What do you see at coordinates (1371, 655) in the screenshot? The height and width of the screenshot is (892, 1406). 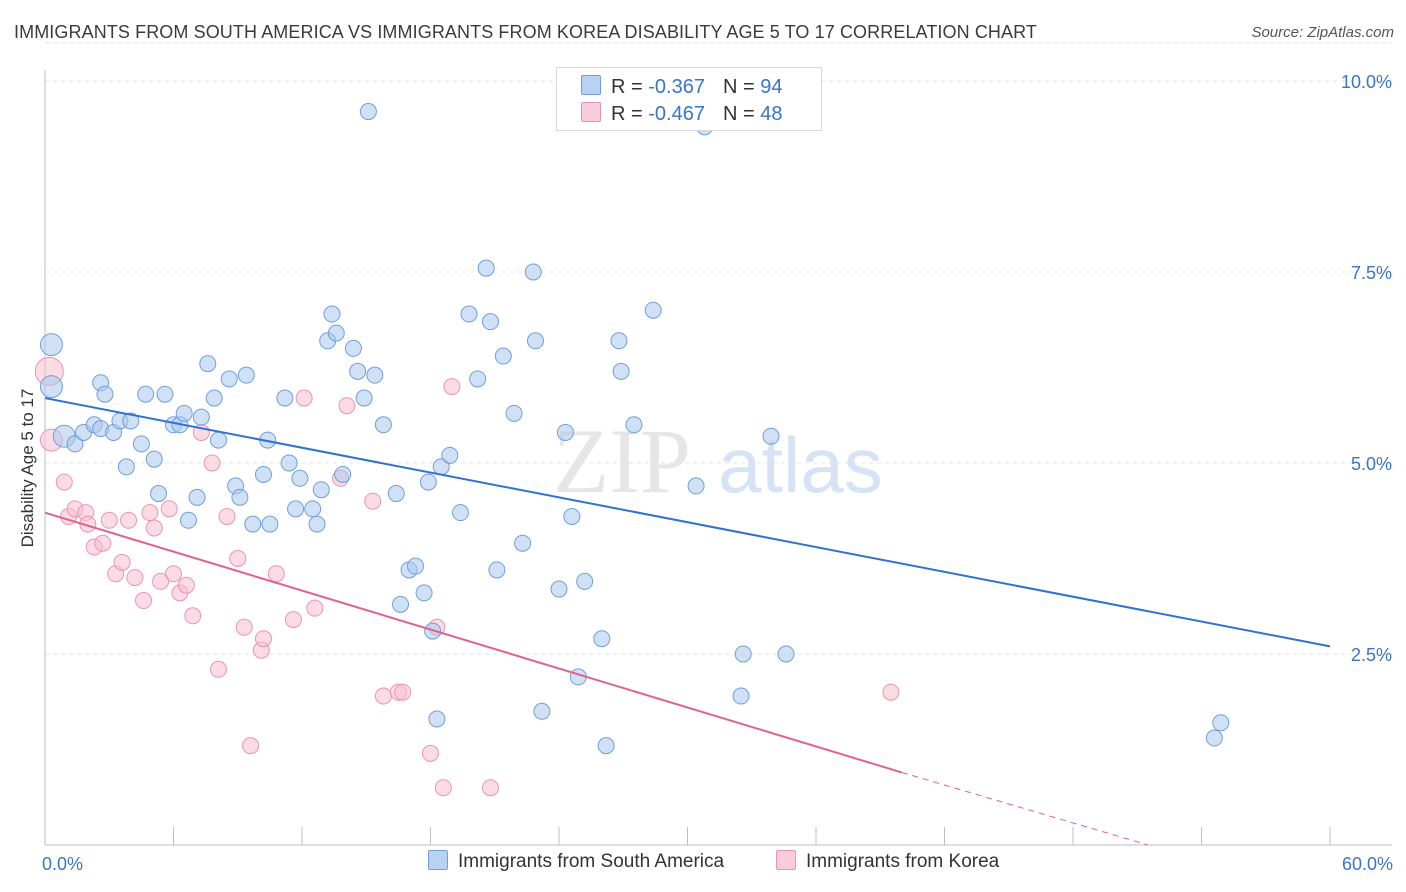 I see `y-tick-label: 2.5%` at bounding box center [1371, 655].